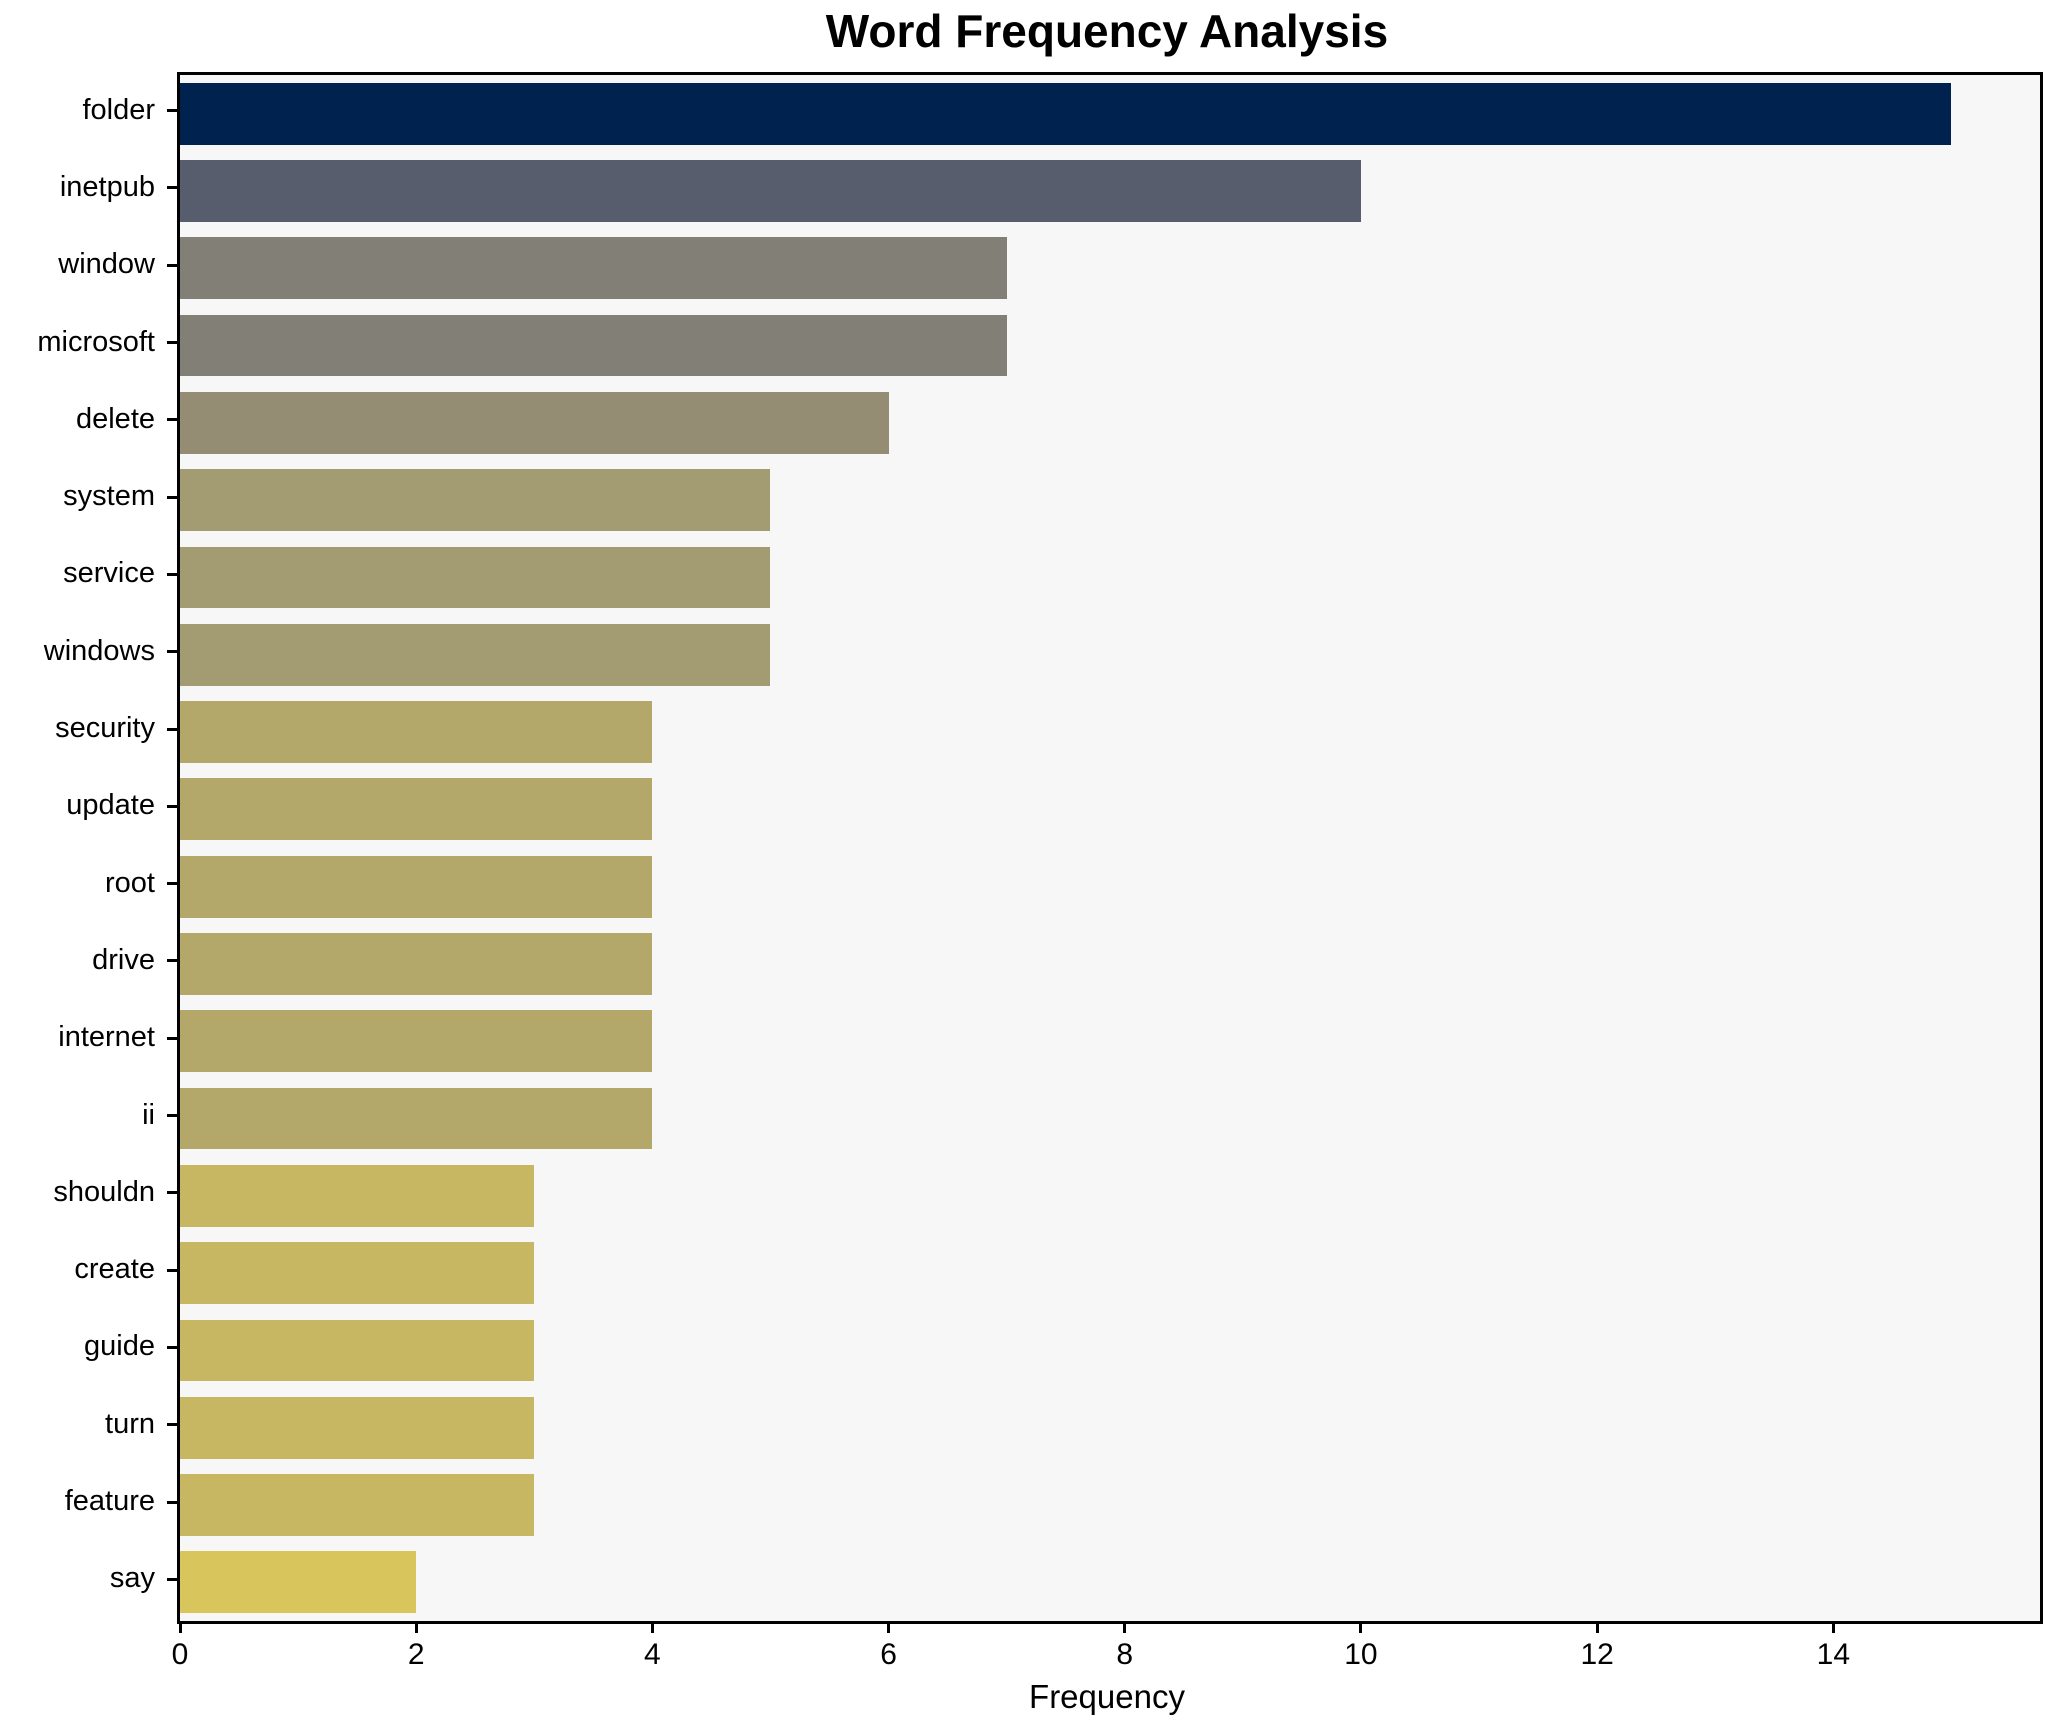  Describe the element at coordinates (148, 1114) in the screenshot. I see `y-tick-label-ii: ii` at that location.